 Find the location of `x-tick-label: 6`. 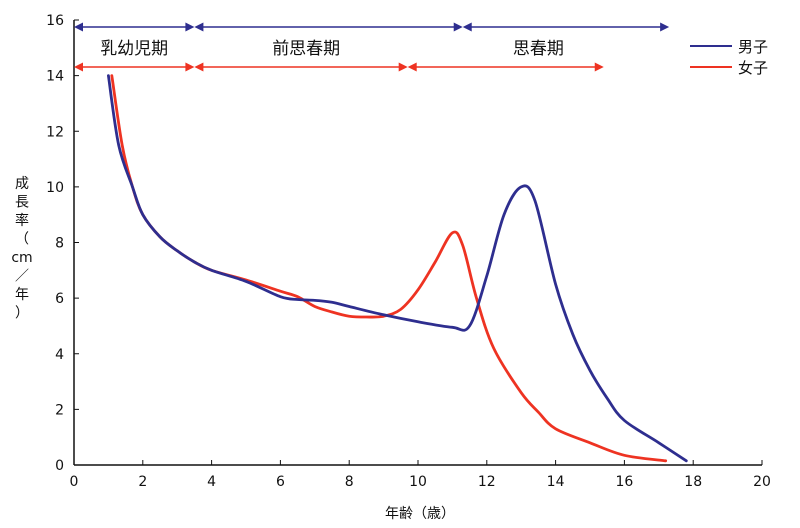

x-tick-label: 6 is located at coordinates (280, 482).